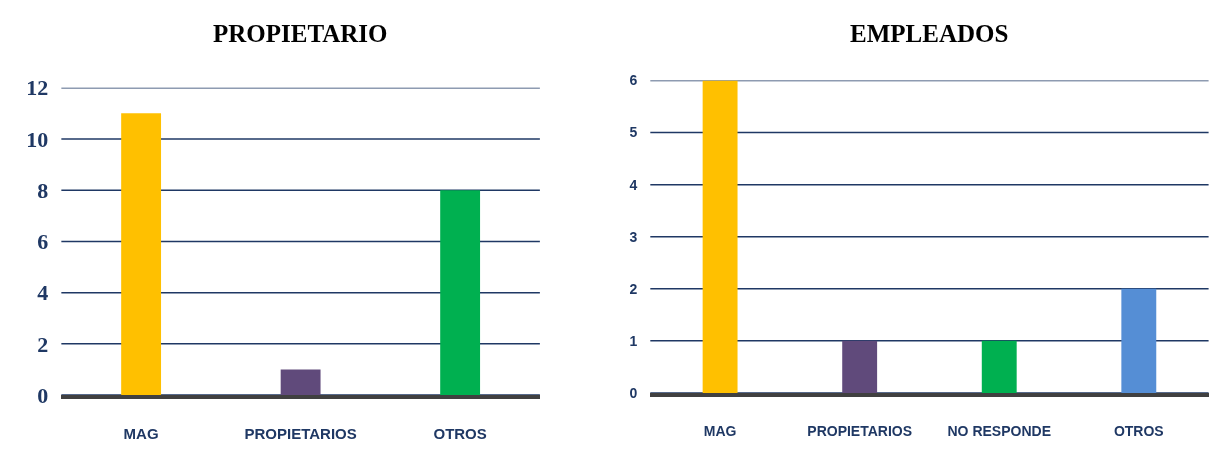 The height and width of the screenshot is (453, 1227). I want to click on y-tick-label: 10, so click(37, 139).